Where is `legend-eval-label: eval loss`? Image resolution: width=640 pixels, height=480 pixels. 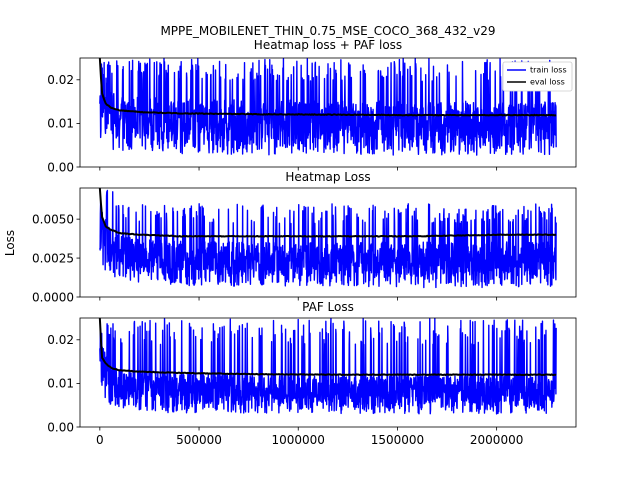
legend-eval-label: eval loss is located at coordinates (547, 82).